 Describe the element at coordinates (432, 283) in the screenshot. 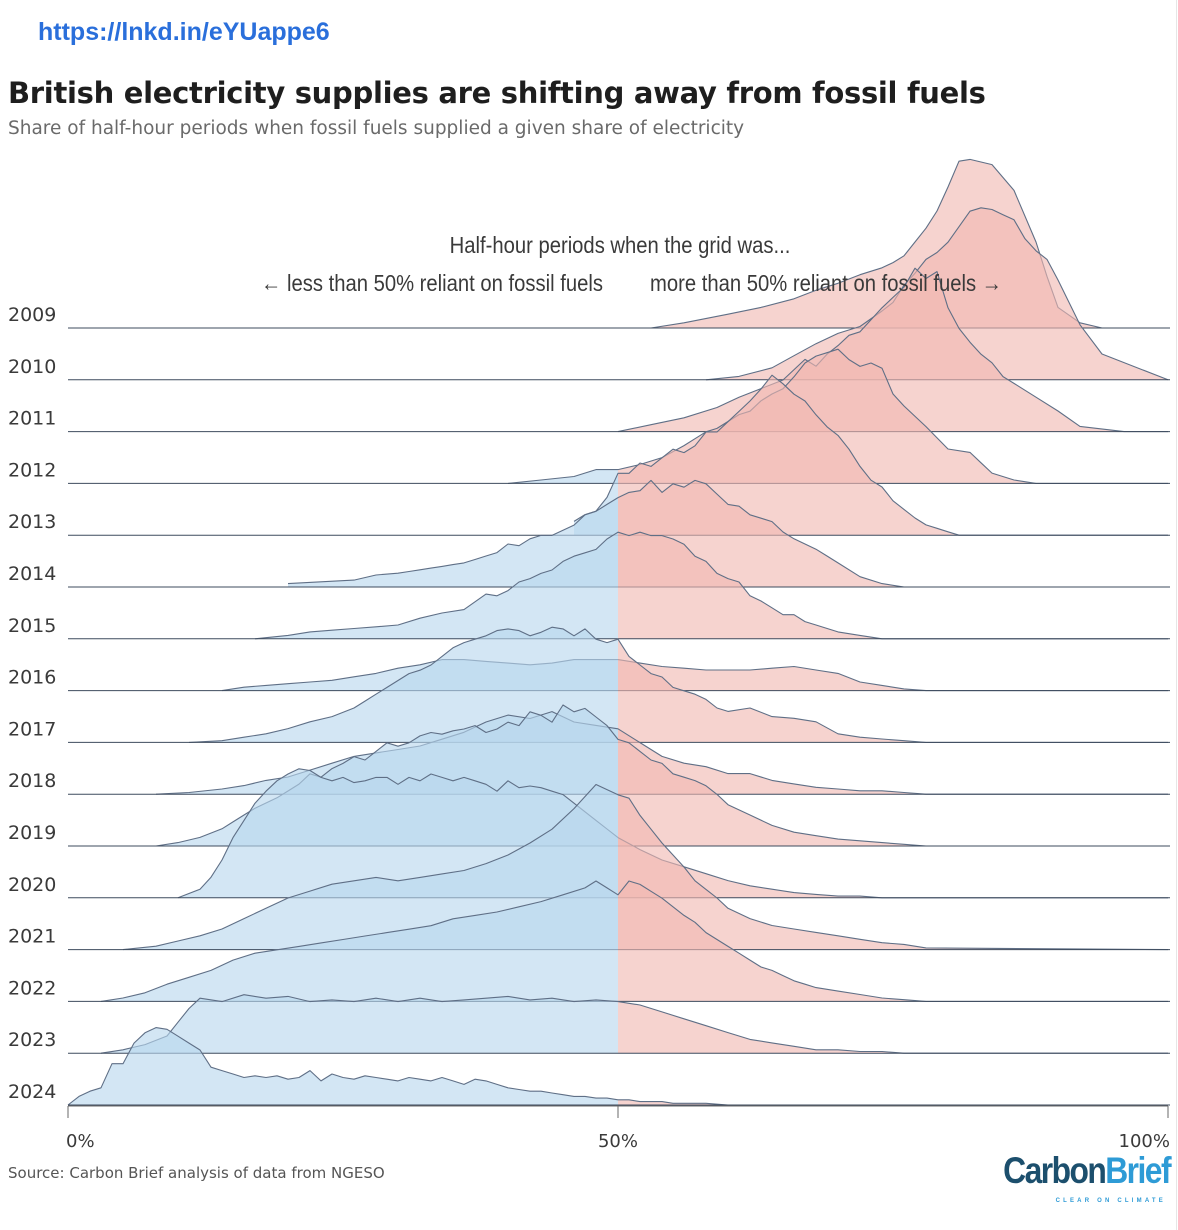

I see `annotation-left: ← less than 50% reliant on fossil fuels` at that location.